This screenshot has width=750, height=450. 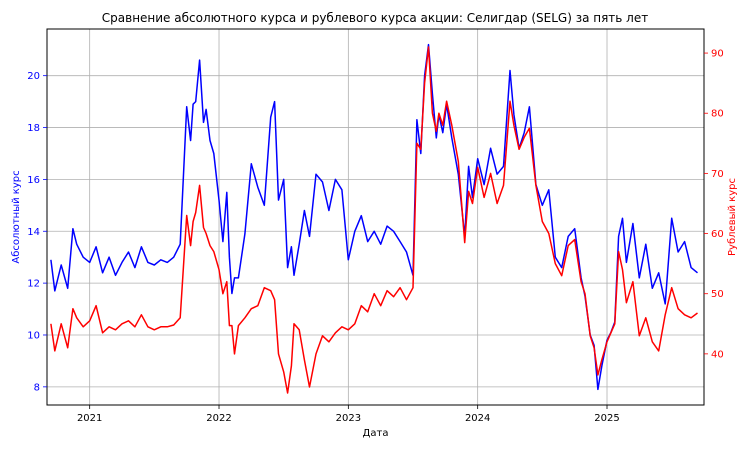 I want to click on y-left-tick-label: 14, so click(x=33, y=232).